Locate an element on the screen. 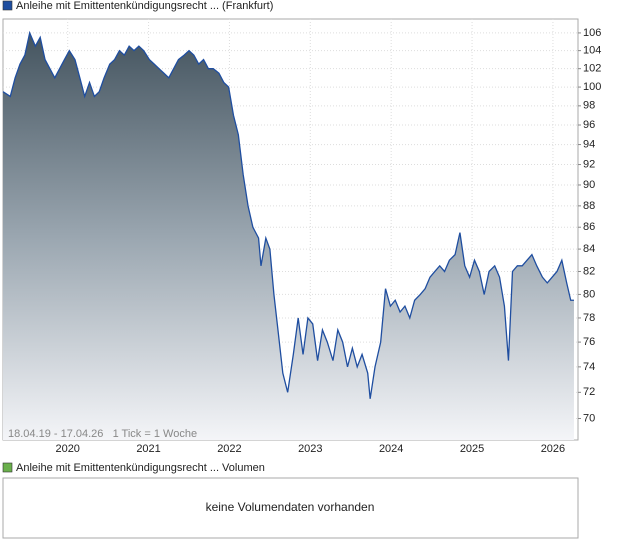 Image resolution: width=620 pixels, height=551 pixels. y-tick-label: 84 is located at coordinates (589, 249).